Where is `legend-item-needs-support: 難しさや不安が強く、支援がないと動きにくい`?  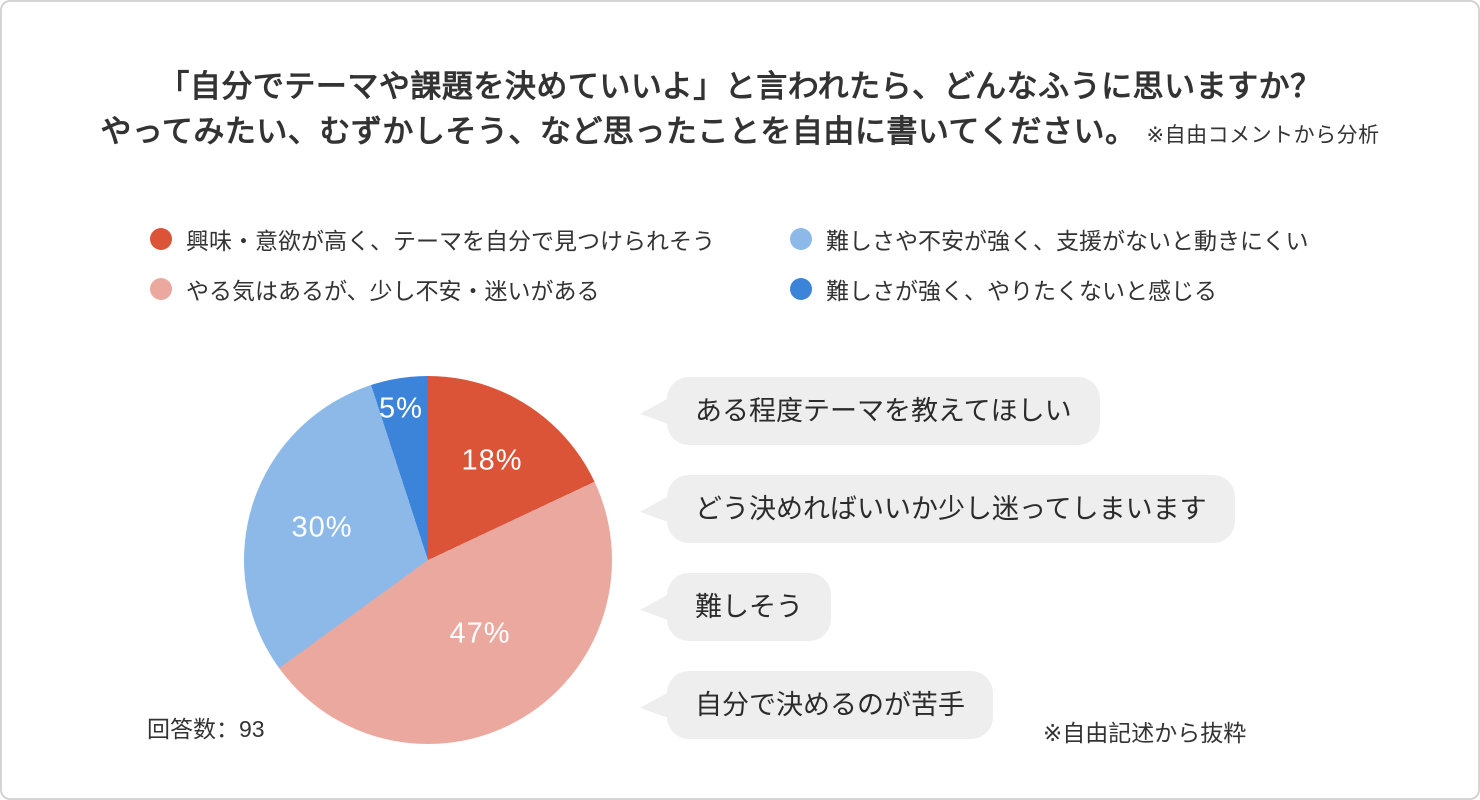 legend-item-needs-support: 難しさや不安が強く、支援がないと動きにくい is located at coordinates (1049, 240).